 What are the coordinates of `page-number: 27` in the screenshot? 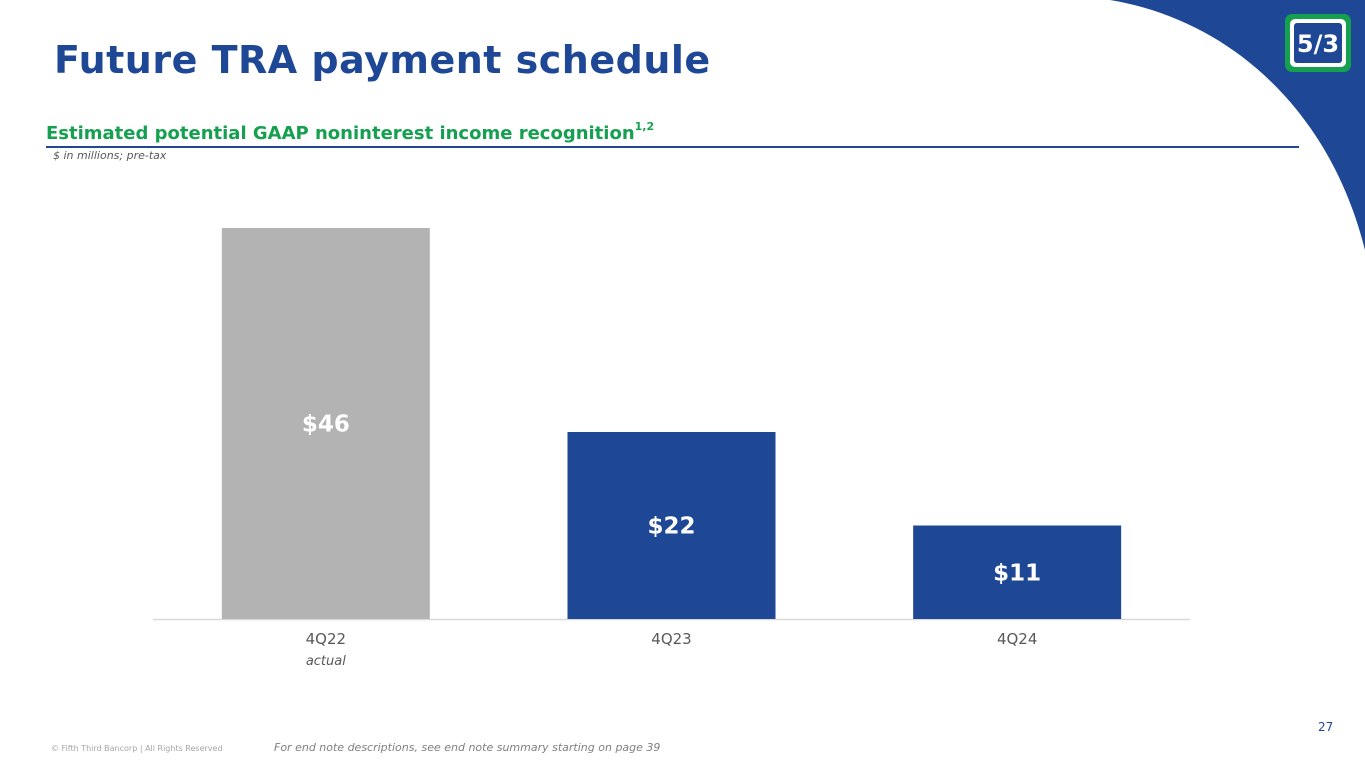 It's located at (1326, 727).